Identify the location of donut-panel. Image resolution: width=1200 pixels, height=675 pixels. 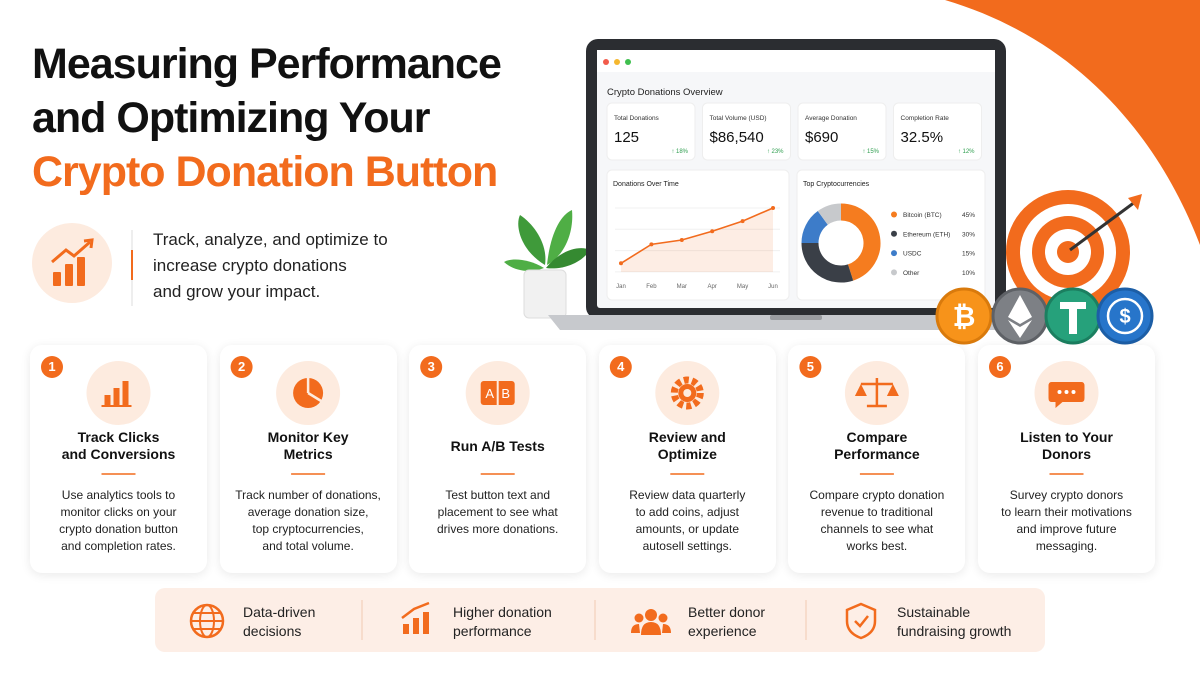
(891, 235).